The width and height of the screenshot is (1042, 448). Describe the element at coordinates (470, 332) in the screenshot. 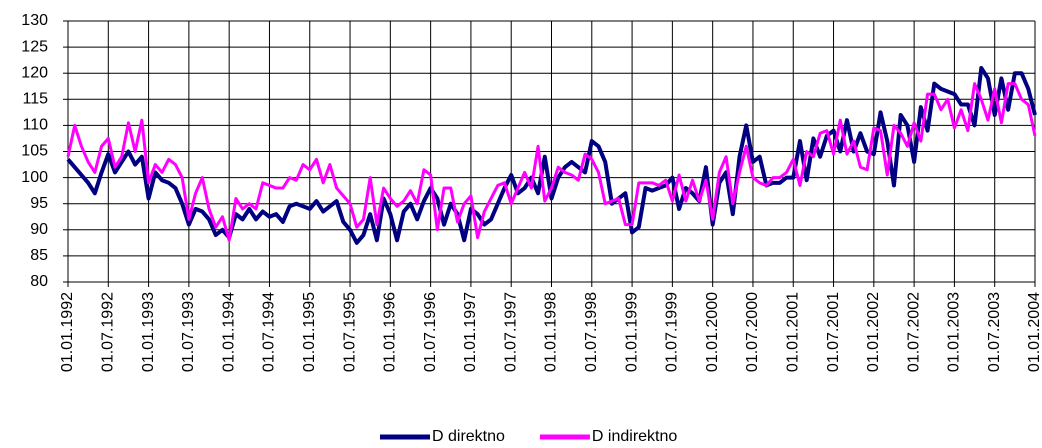

I see `x-tick-label: 01.01.1997` at that location.